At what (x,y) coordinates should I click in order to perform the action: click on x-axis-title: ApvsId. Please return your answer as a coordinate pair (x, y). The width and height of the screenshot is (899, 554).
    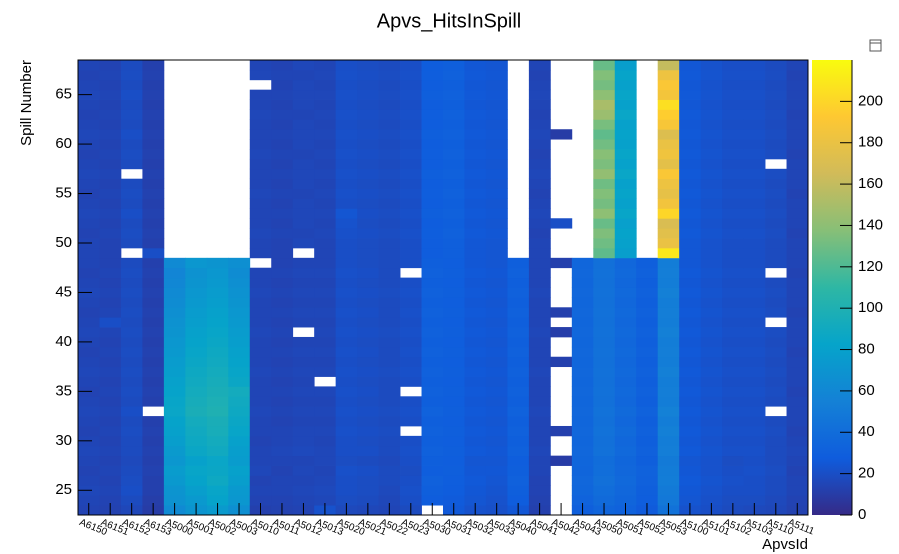
    Looking at the image, I should click on (785, 544).